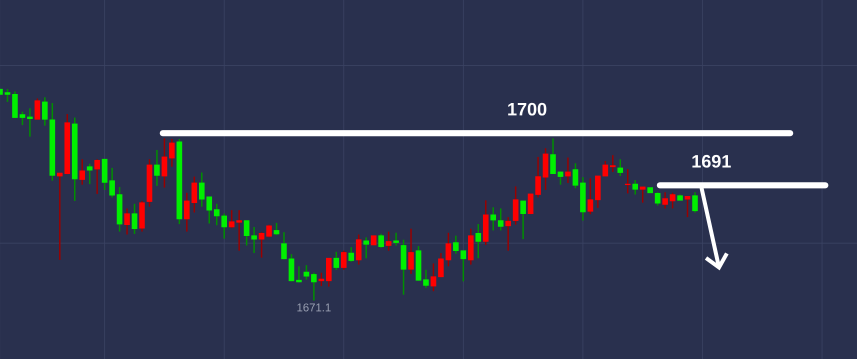 This screenshot has height=359, width=857. Describe the element at coordinates (527, 109) in the screenshot. I see `ref-line-label: 1700` at that location.